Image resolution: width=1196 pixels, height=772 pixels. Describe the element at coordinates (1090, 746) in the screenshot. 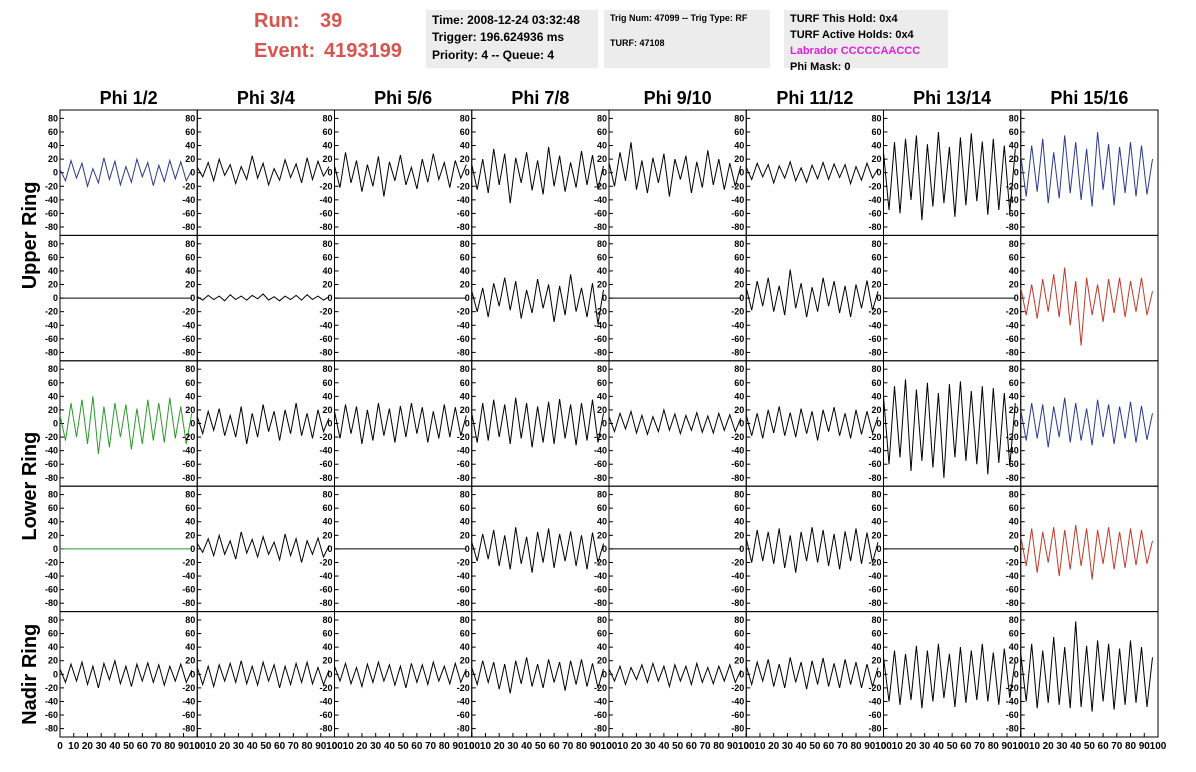

I see `x-tick-label: 50` at that location.